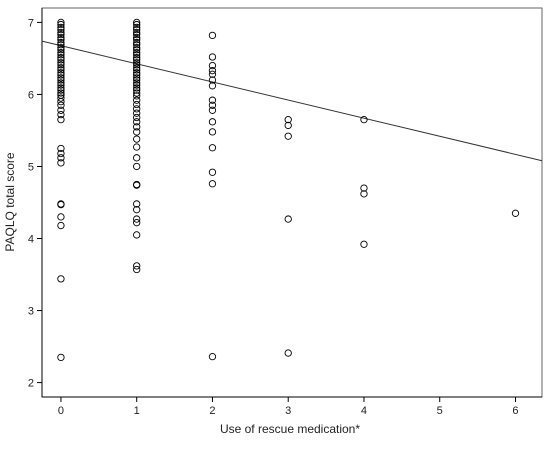 Image resolution: width=550 pixels, height=451 pixels. Describe the element at coordinates (290, 429) in the screenshot. I see `x-axis-title: Use of rescue medication*` at that location.